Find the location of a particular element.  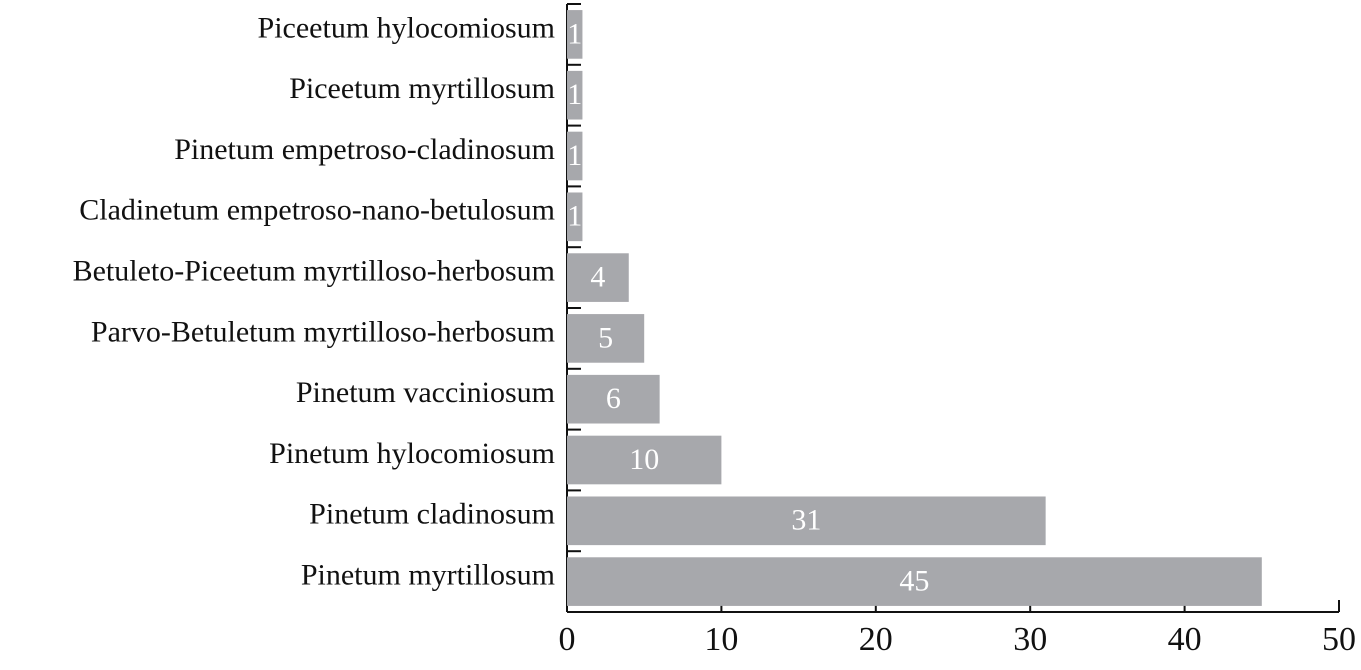

data-label: 6 is located at coordinates (613, 398).